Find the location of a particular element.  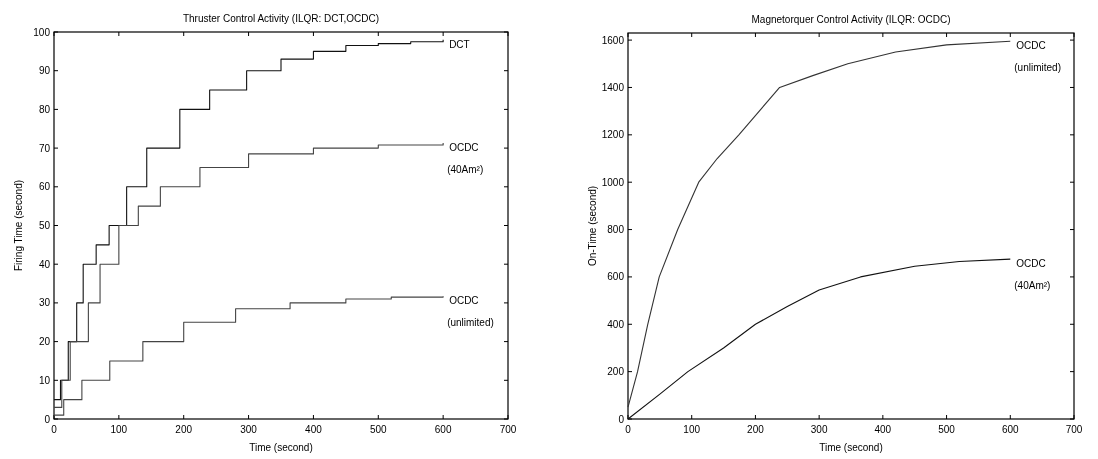

chart-title: Thruster Control Activity (ILQR: DCT,OCDC) is located at coordinates (281, 18).